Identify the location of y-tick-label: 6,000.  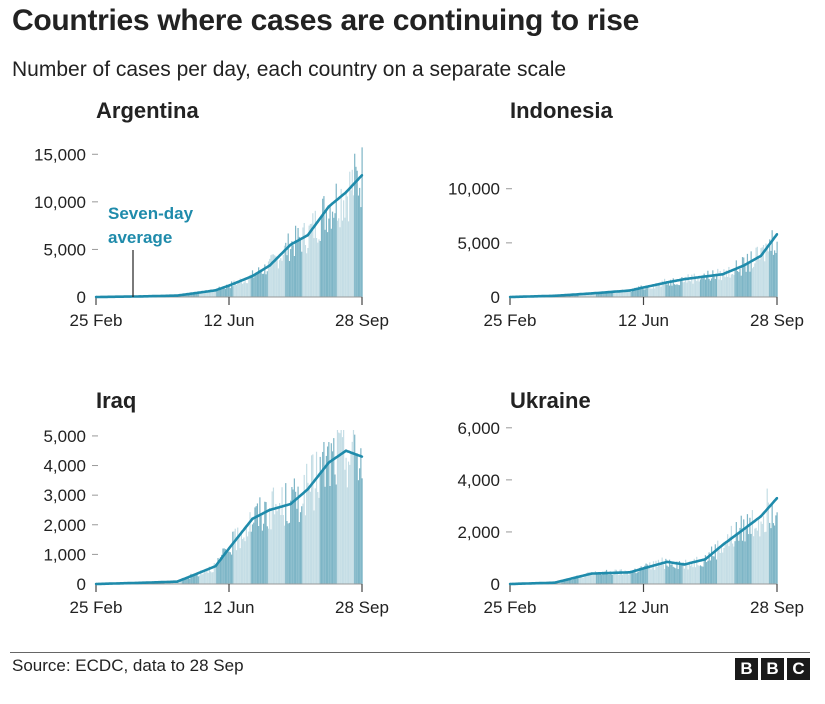
(478, 428).